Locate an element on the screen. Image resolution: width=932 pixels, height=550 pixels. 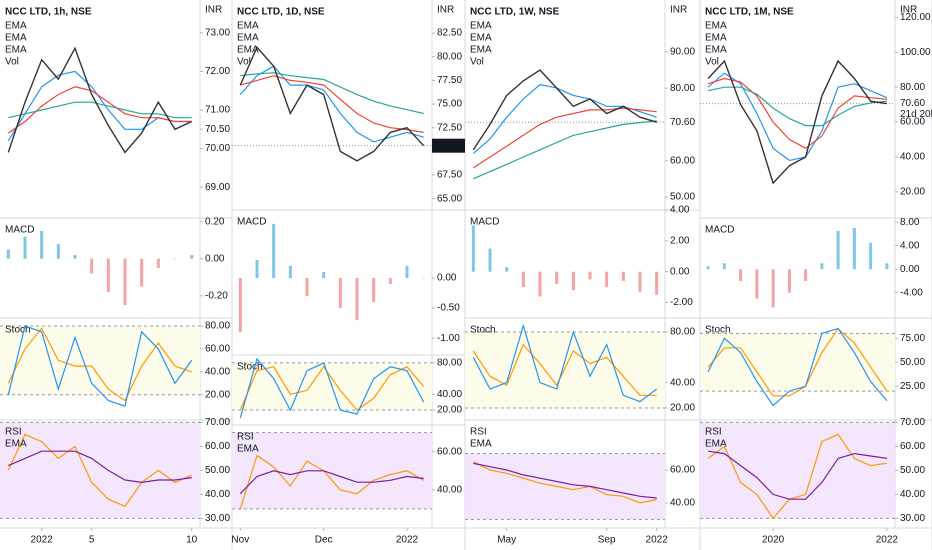
x-tick-label: 5 is located at coordinates (92, 540).